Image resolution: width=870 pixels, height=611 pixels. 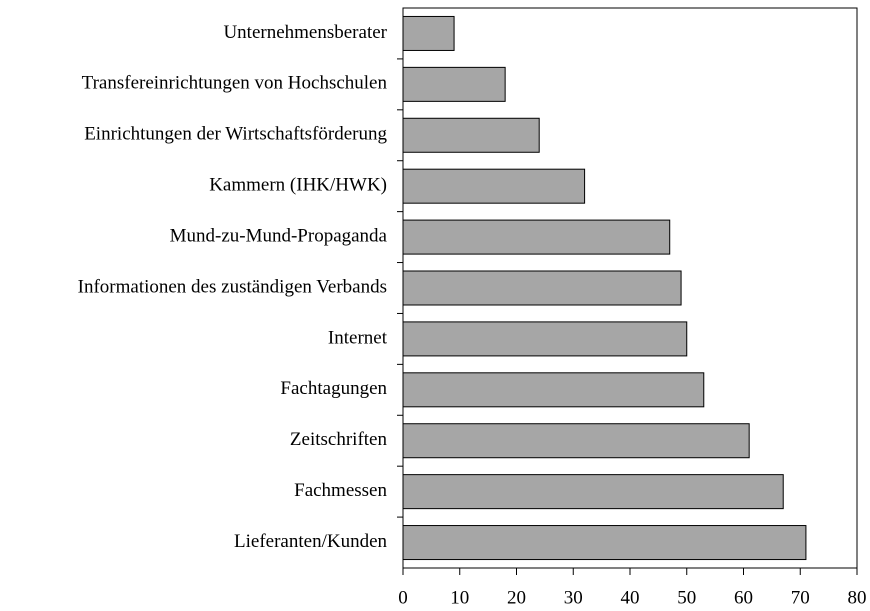 I want to click on x-tick-label: 0, so click(x=403, y=597).